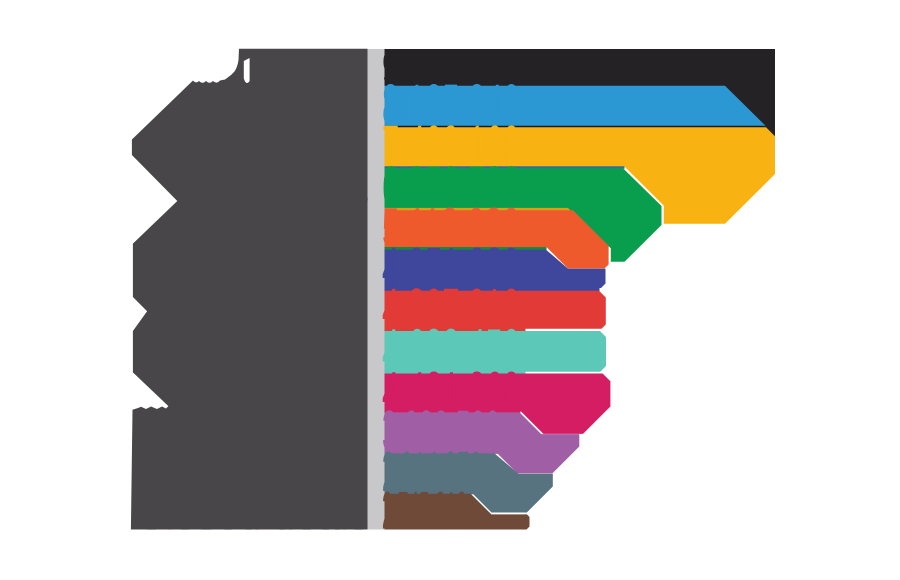 The height and width of the screenshot is (580, 900). What do you see at coordinates (451, 267) in the screenshot?
I see `svg-text: 4 951 220` at bounding box center [451, 267].